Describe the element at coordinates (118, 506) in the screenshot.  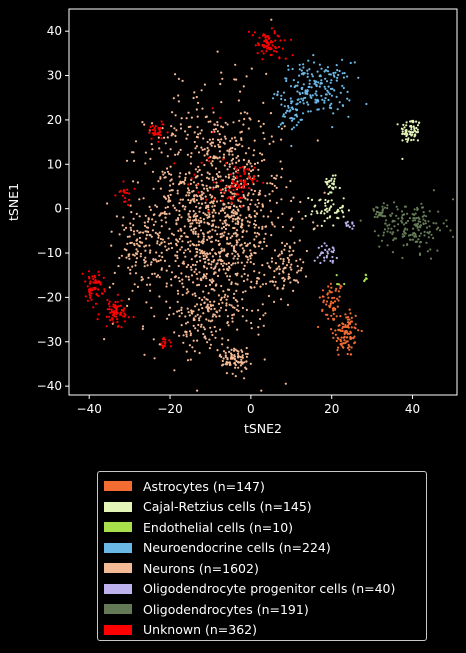
I see `legend-swatch` at that location.